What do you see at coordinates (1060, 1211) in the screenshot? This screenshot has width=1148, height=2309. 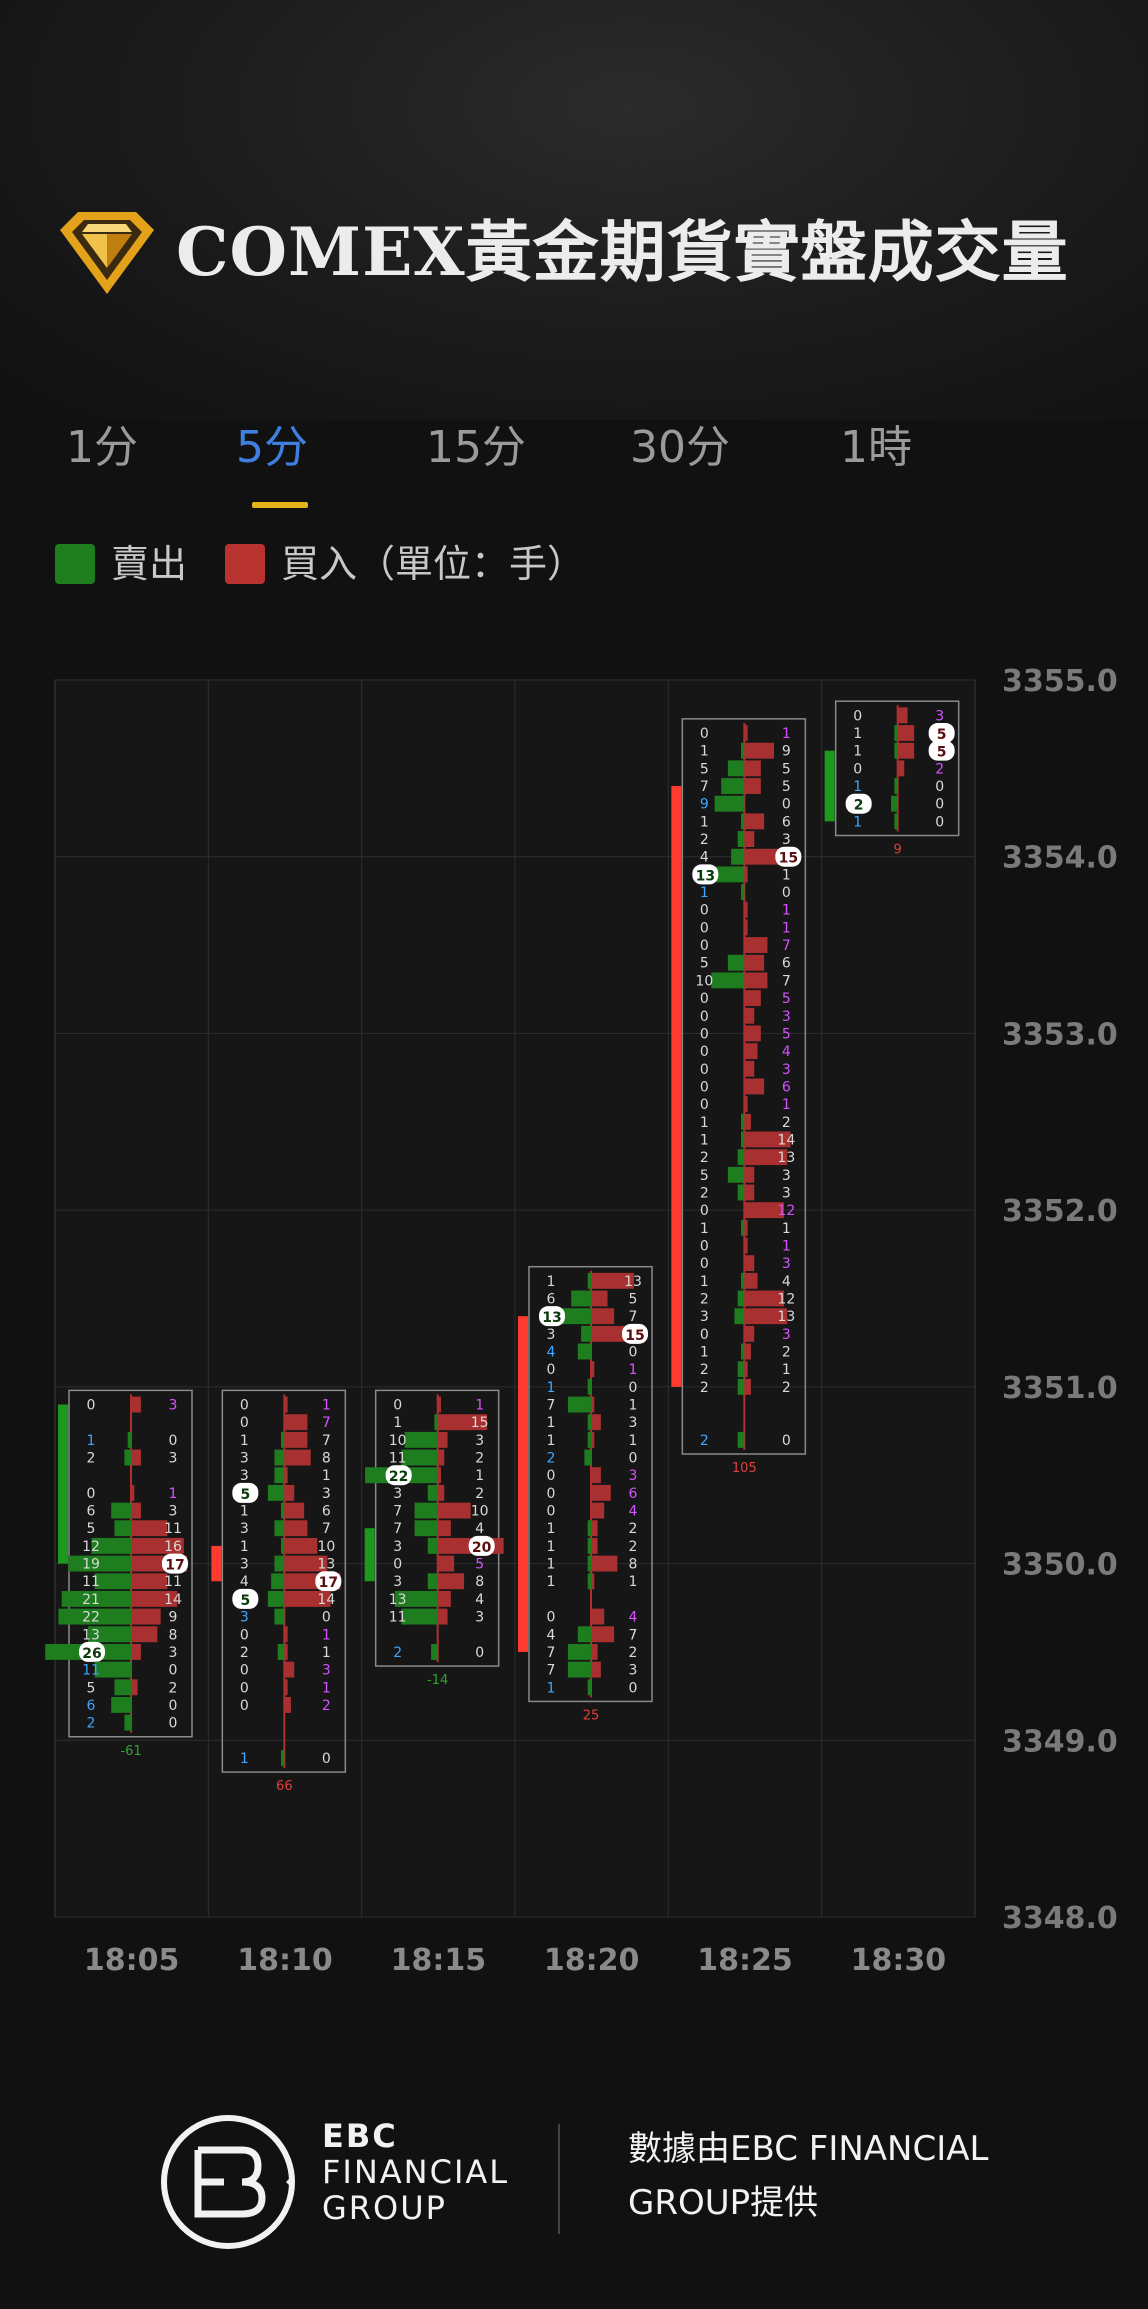 I see `price-tick-label: 3352.0` at bounding box center [1060, 1211].